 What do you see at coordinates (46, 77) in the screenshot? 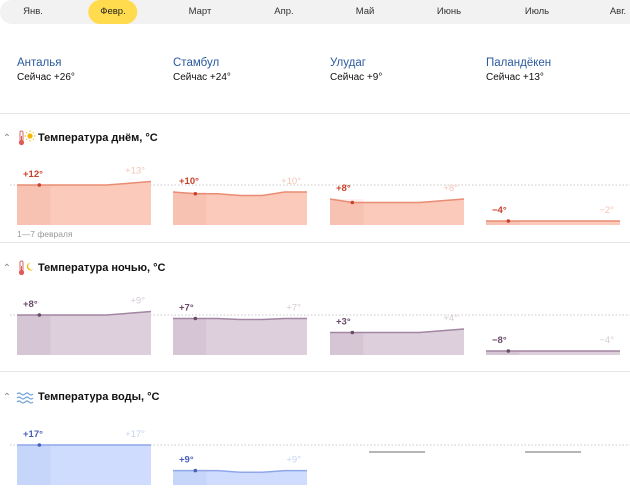
I see `city-current-temp: Сейчас +26°` at bounding box center [46, 77].